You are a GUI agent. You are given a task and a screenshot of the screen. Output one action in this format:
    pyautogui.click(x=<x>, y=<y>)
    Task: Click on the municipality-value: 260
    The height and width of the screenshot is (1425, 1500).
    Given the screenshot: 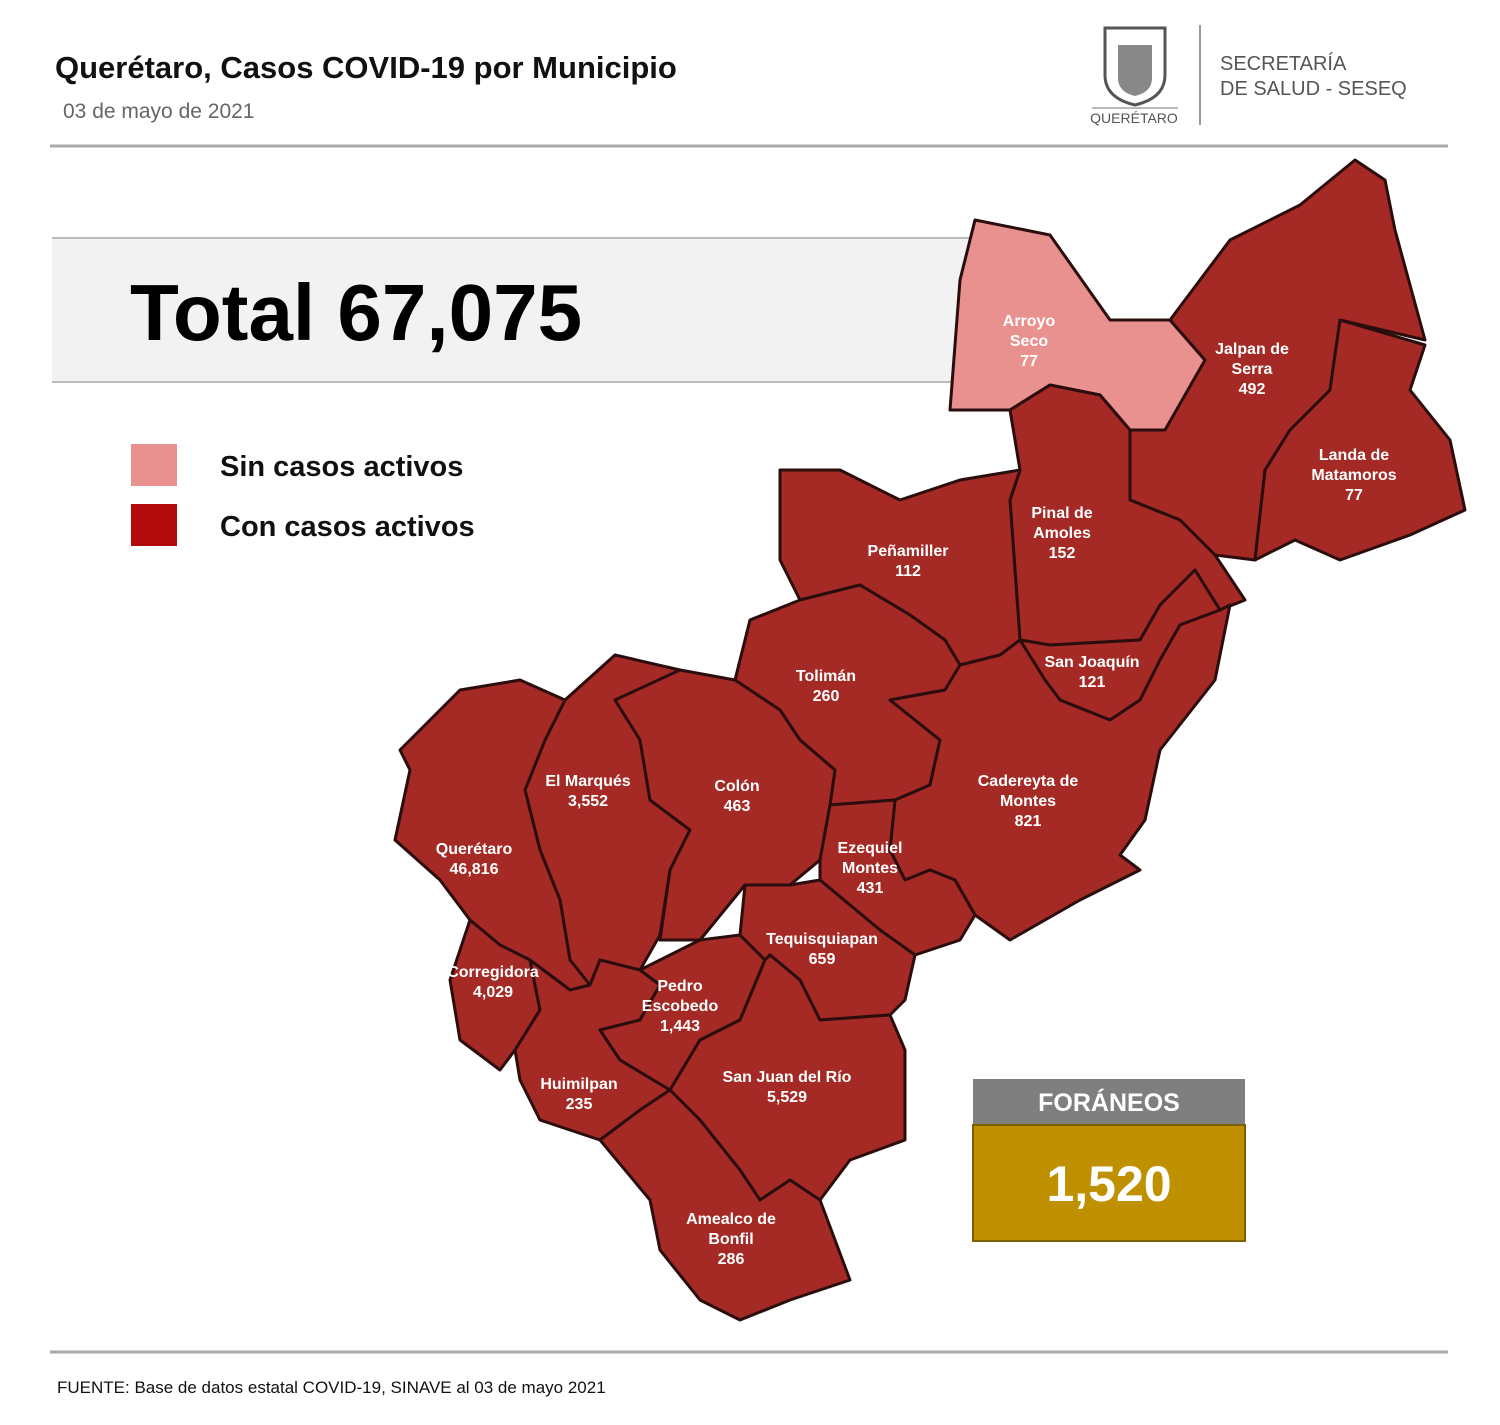 What is the action you would take?
    pyautogui.click(x=826, y=696)
    